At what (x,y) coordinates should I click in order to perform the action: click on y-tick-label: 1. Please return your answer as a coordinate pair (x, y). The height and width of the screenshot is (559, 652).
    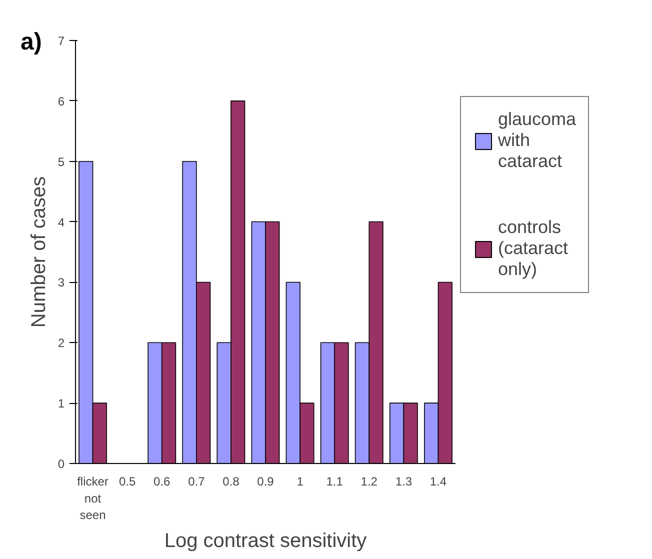
    Looking at the image, I should click on (61, 403).